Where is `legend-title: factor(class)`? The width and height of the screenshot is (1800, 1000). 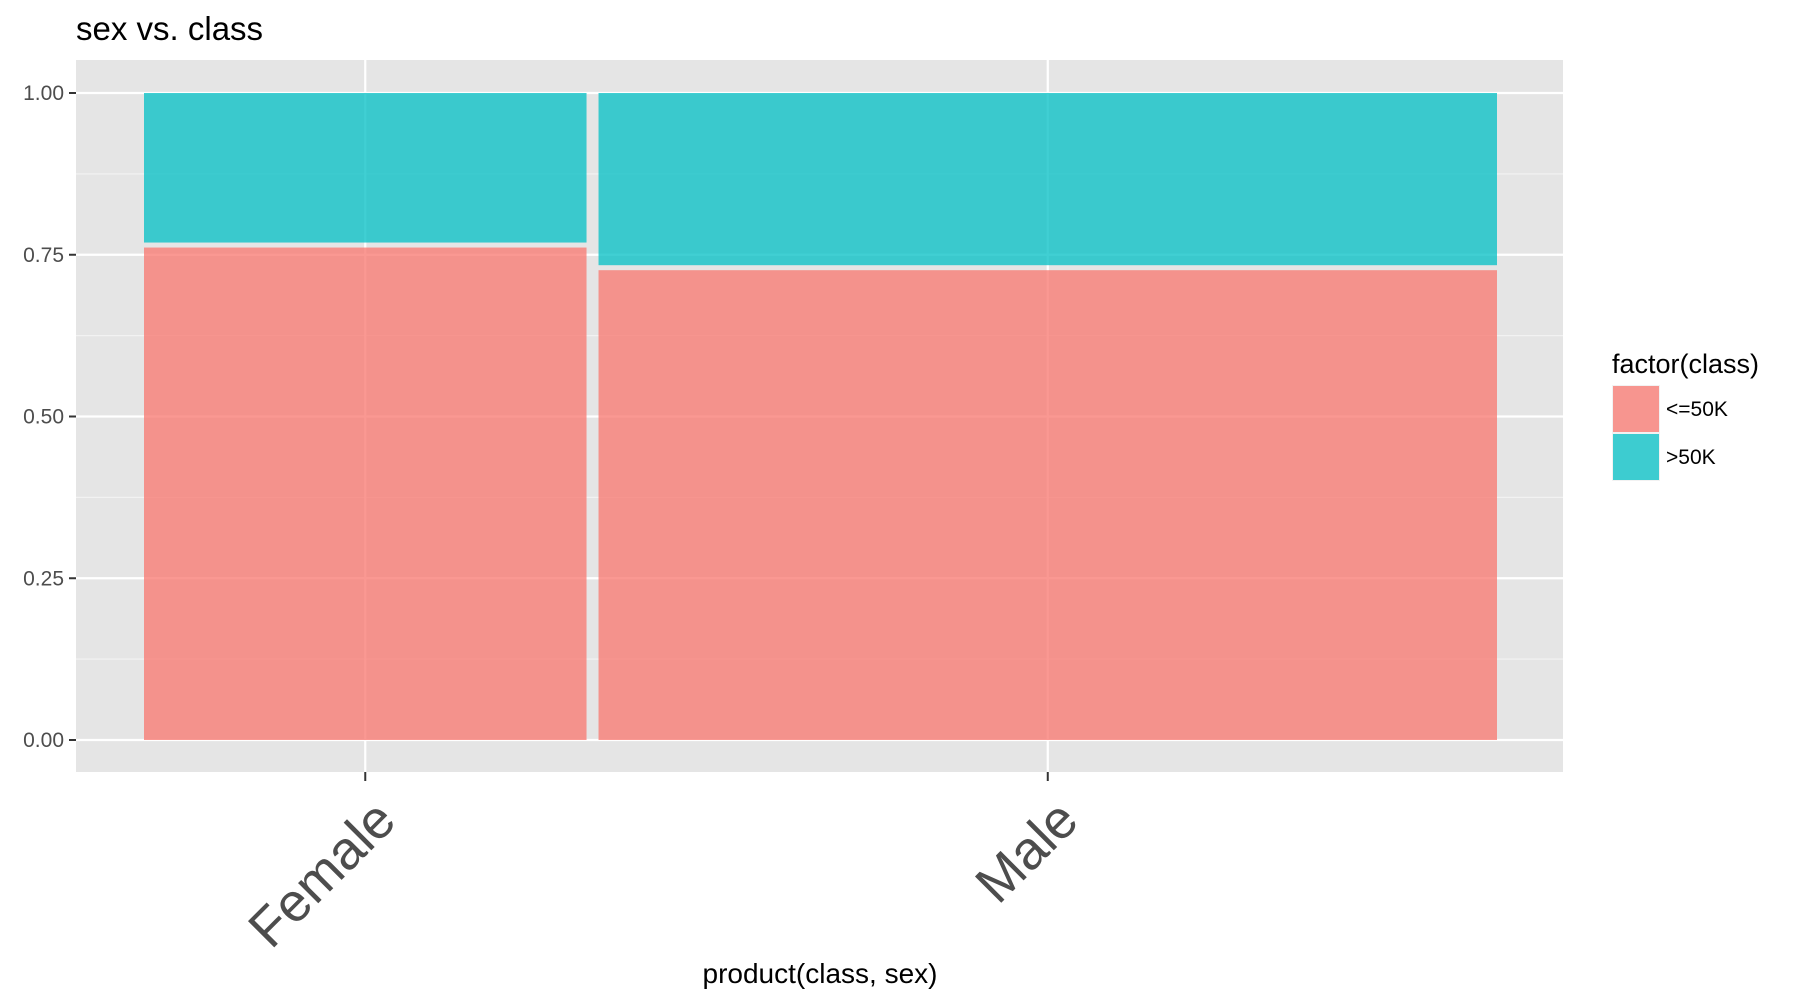 legend-title: factor(class) is located at coordinates (1685, 364).